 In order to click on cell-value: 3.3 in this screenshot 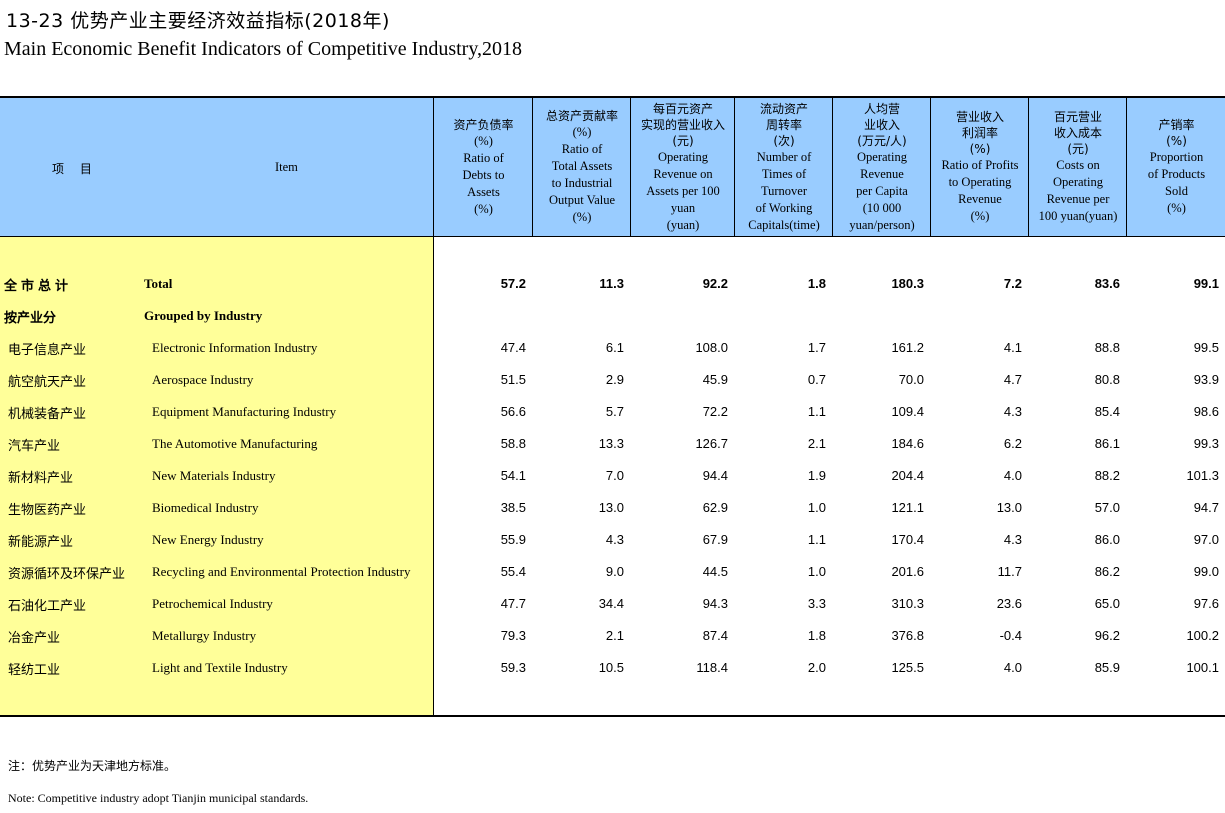, I will do `click(816, 603)`.